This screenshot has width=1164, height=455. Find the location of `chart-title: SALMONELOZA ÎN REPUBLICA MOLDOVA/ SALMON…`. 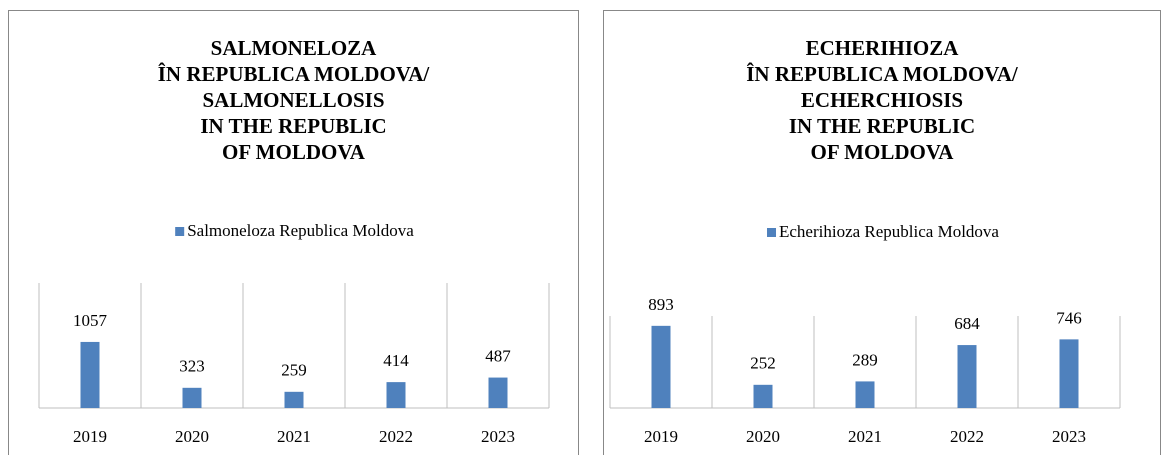

chart-title: SALMONELOZA ÎN REPUBLICA MOLDOVA/ SALMON… is located at coordinates (293, 100).